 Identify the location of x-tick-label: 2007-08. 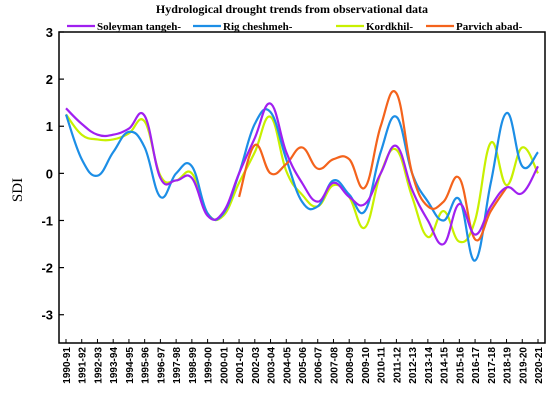
(334, 365).